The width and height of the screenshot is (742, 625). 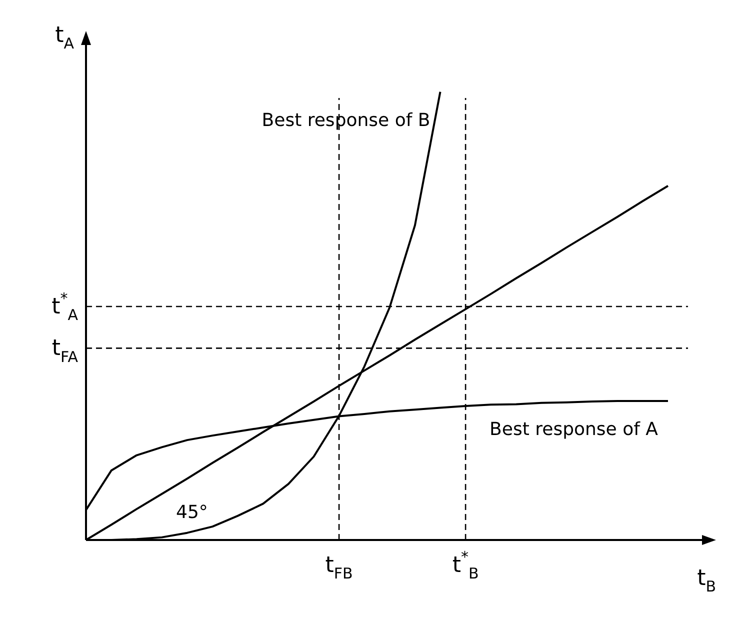 What do you see at coordinates (65, 307) in the screenshot?
I see `ref-line-label: t*A` at bounding box center [65, 307].